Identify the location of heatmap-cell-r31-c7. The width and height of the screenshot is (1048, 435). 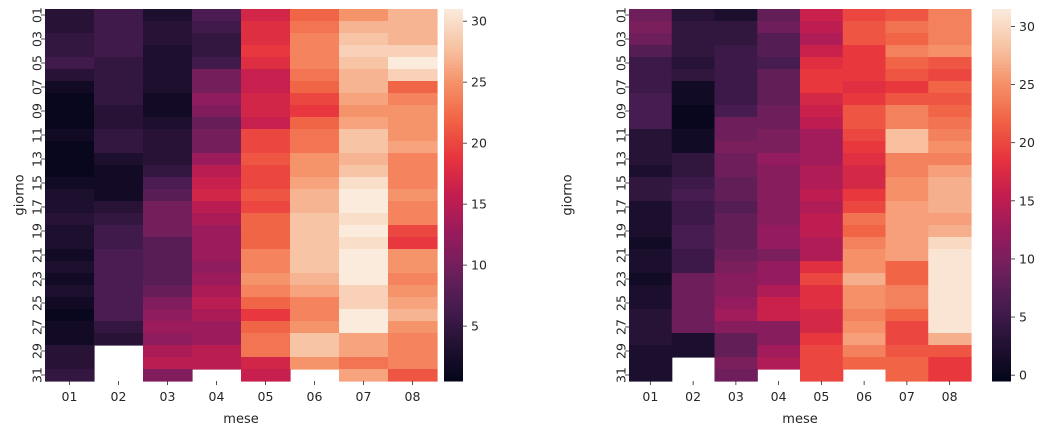
(907, 375).